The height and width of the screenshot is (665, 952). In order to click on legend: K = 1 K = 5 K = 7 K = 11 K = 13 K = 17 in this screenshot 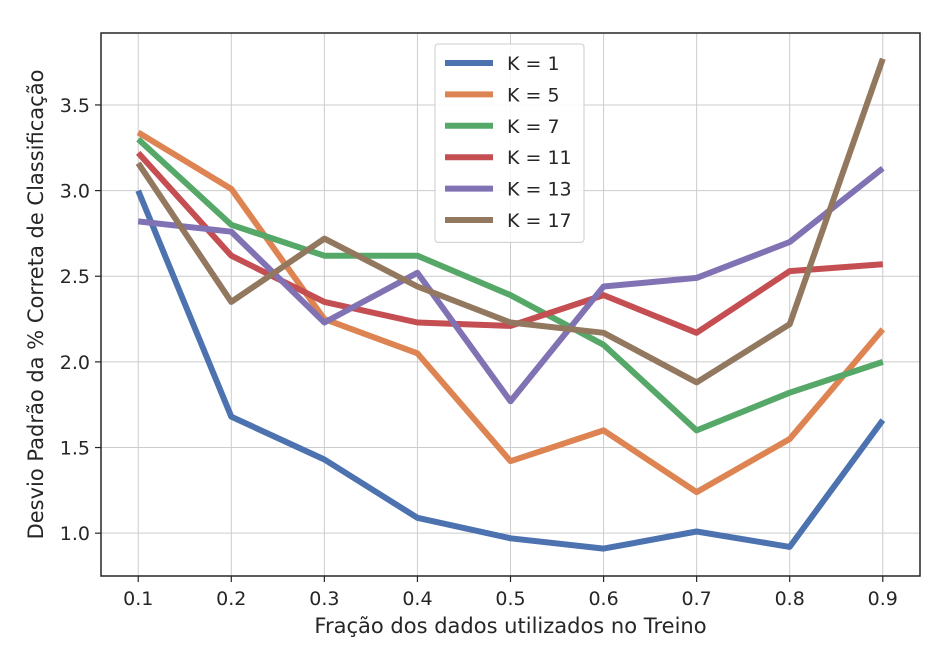, I will do `click(509, 143)`.